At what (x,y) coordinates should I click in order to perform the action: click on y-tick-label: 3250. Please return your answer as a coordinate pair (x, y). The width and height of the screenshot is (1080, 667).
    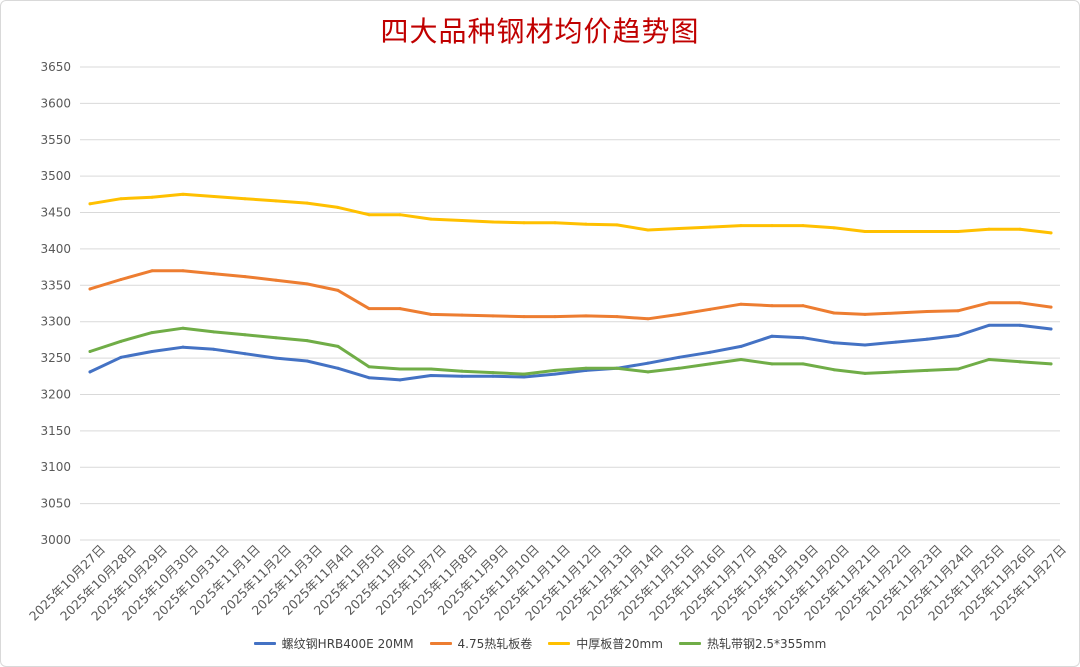
    Looking at the image, I should click on (55, 358).